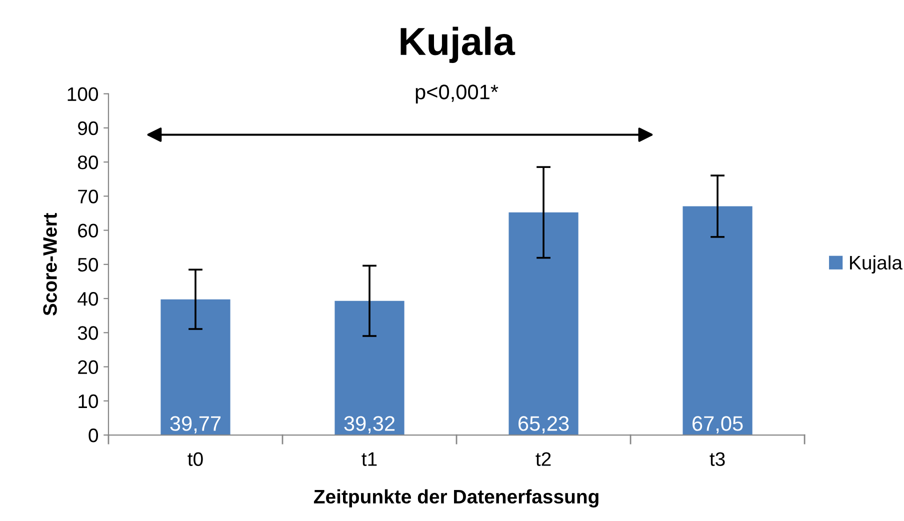 The width and height of the screenshot is (904, 521). I want to click on y-tick-label: 50, so click(88, 265).